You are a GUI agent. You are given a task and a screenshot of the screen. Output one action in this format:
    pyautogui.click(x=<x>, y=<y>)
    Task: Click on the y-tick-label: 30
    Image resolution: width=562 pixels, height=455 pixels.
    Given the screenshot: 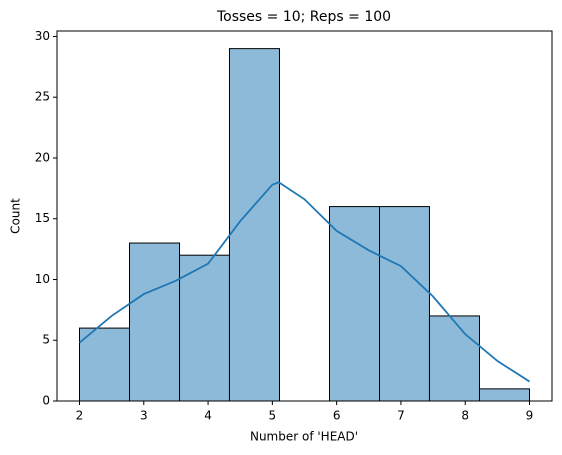 What is the action you would take?
    pyautogui.click(x=42, y=36)
    